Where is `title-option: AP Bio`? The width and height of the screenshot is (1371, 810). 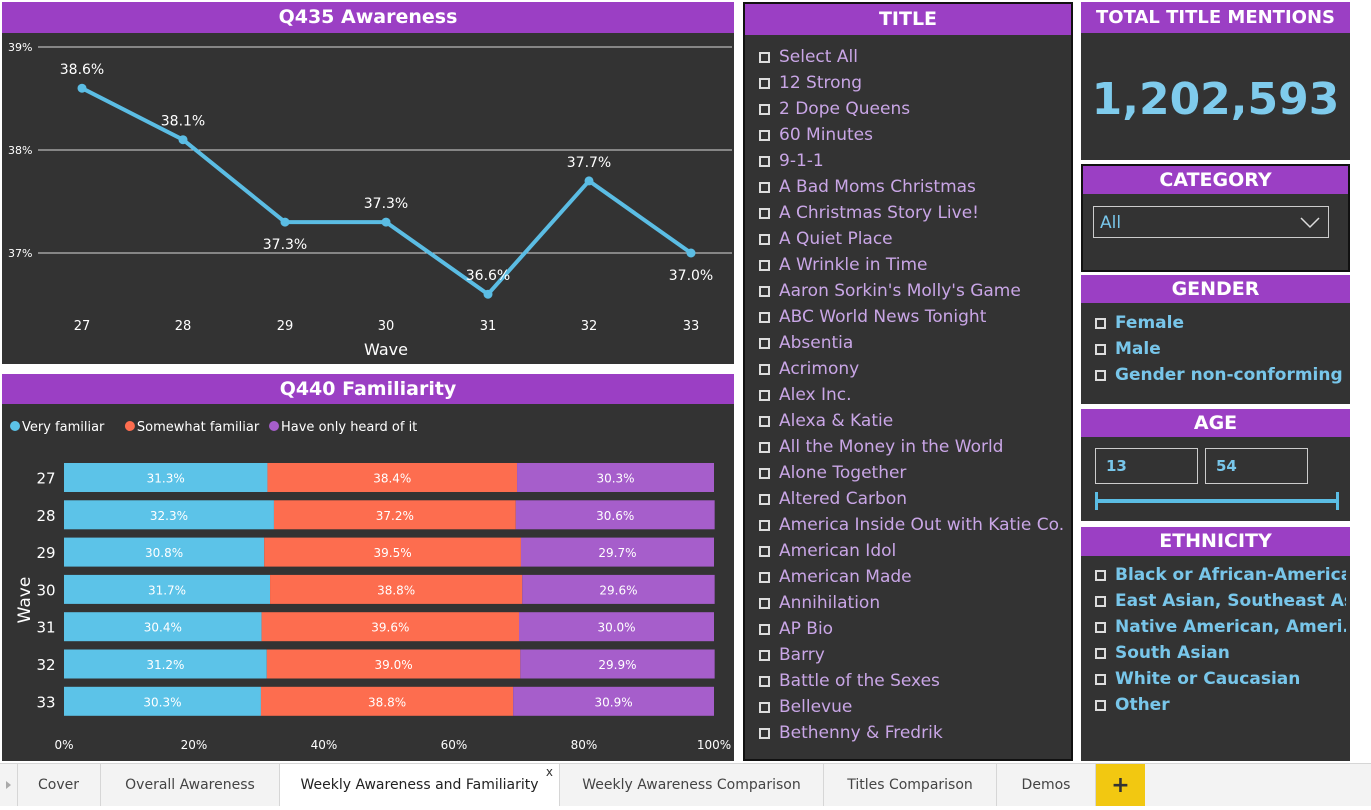
title-option: AP Bio is located at coordinates (912, 629).